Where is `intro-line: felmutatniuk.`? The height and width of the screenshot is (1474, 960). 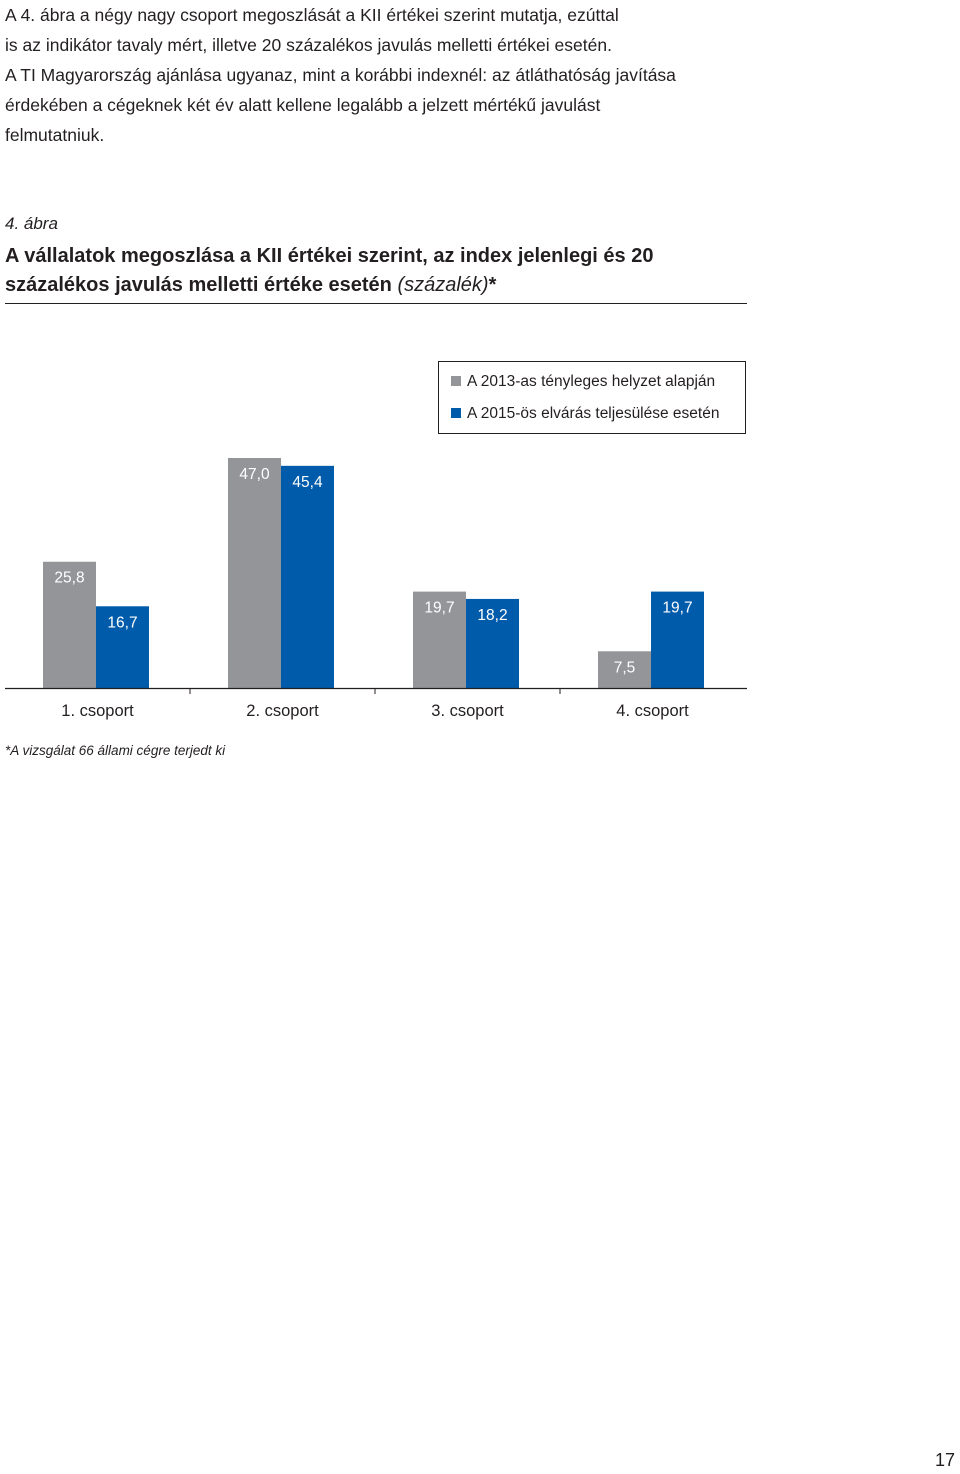
intro-line: felmutatniuk. is located at coordinates (55, 135).